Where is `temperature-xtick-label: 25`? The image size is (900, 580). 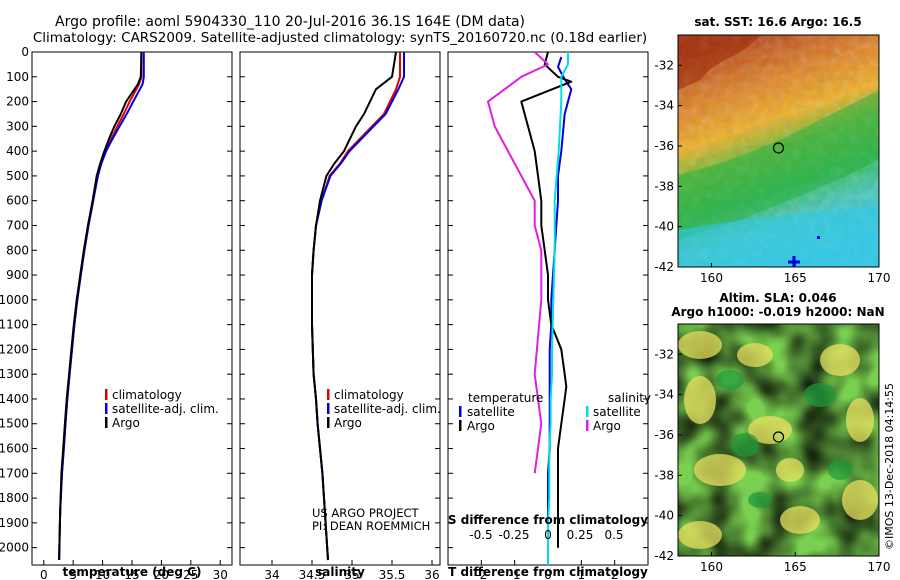
temperature-xtick-label: 25 is located at coordinates (190, 574).